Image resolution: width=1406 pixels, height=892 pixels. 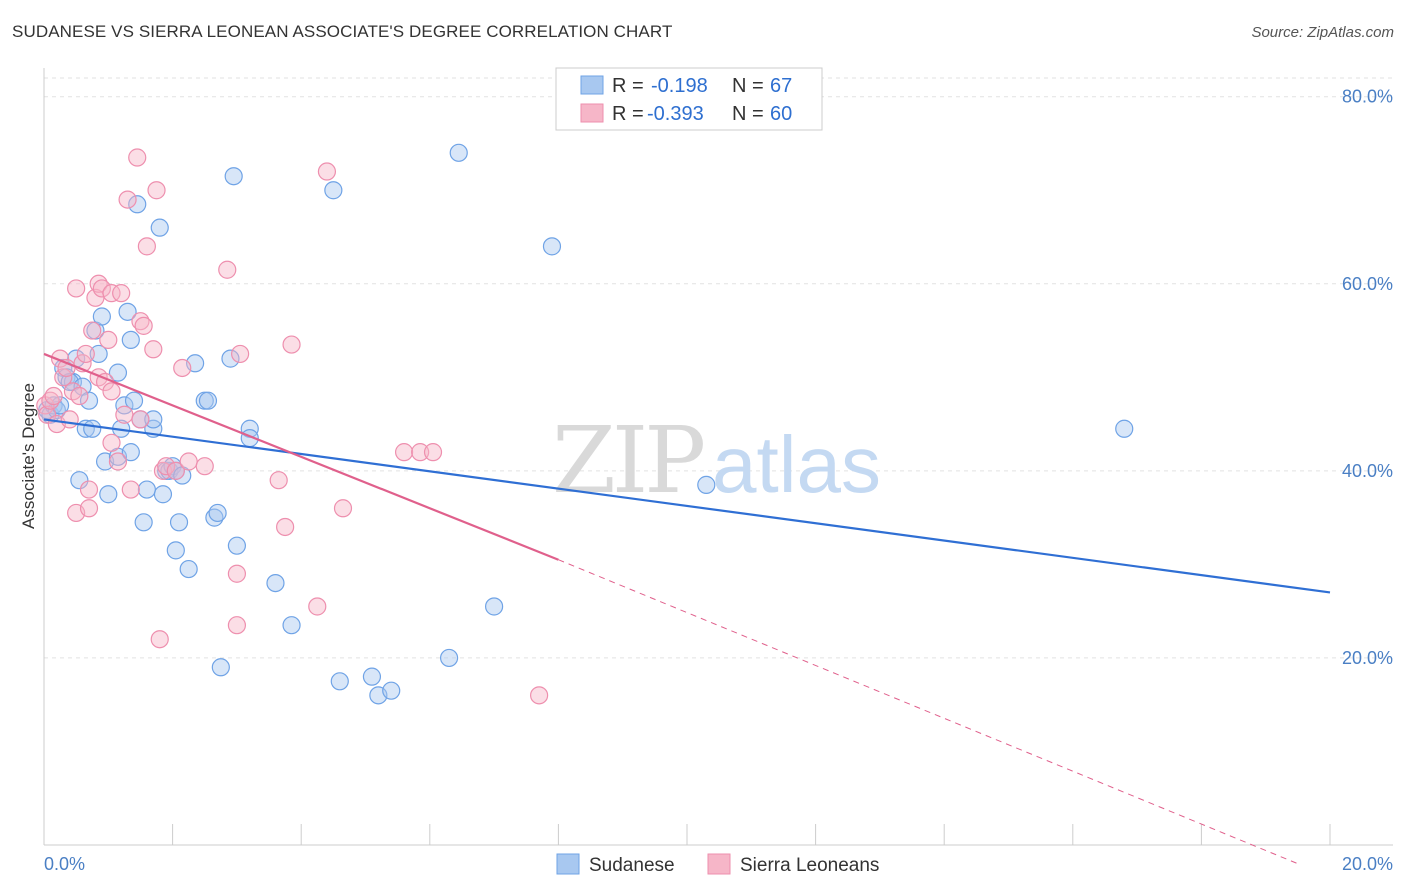 I want to click on bottom-legend: Sudanese Sierra Leoneans, so click(x=717, y=864).